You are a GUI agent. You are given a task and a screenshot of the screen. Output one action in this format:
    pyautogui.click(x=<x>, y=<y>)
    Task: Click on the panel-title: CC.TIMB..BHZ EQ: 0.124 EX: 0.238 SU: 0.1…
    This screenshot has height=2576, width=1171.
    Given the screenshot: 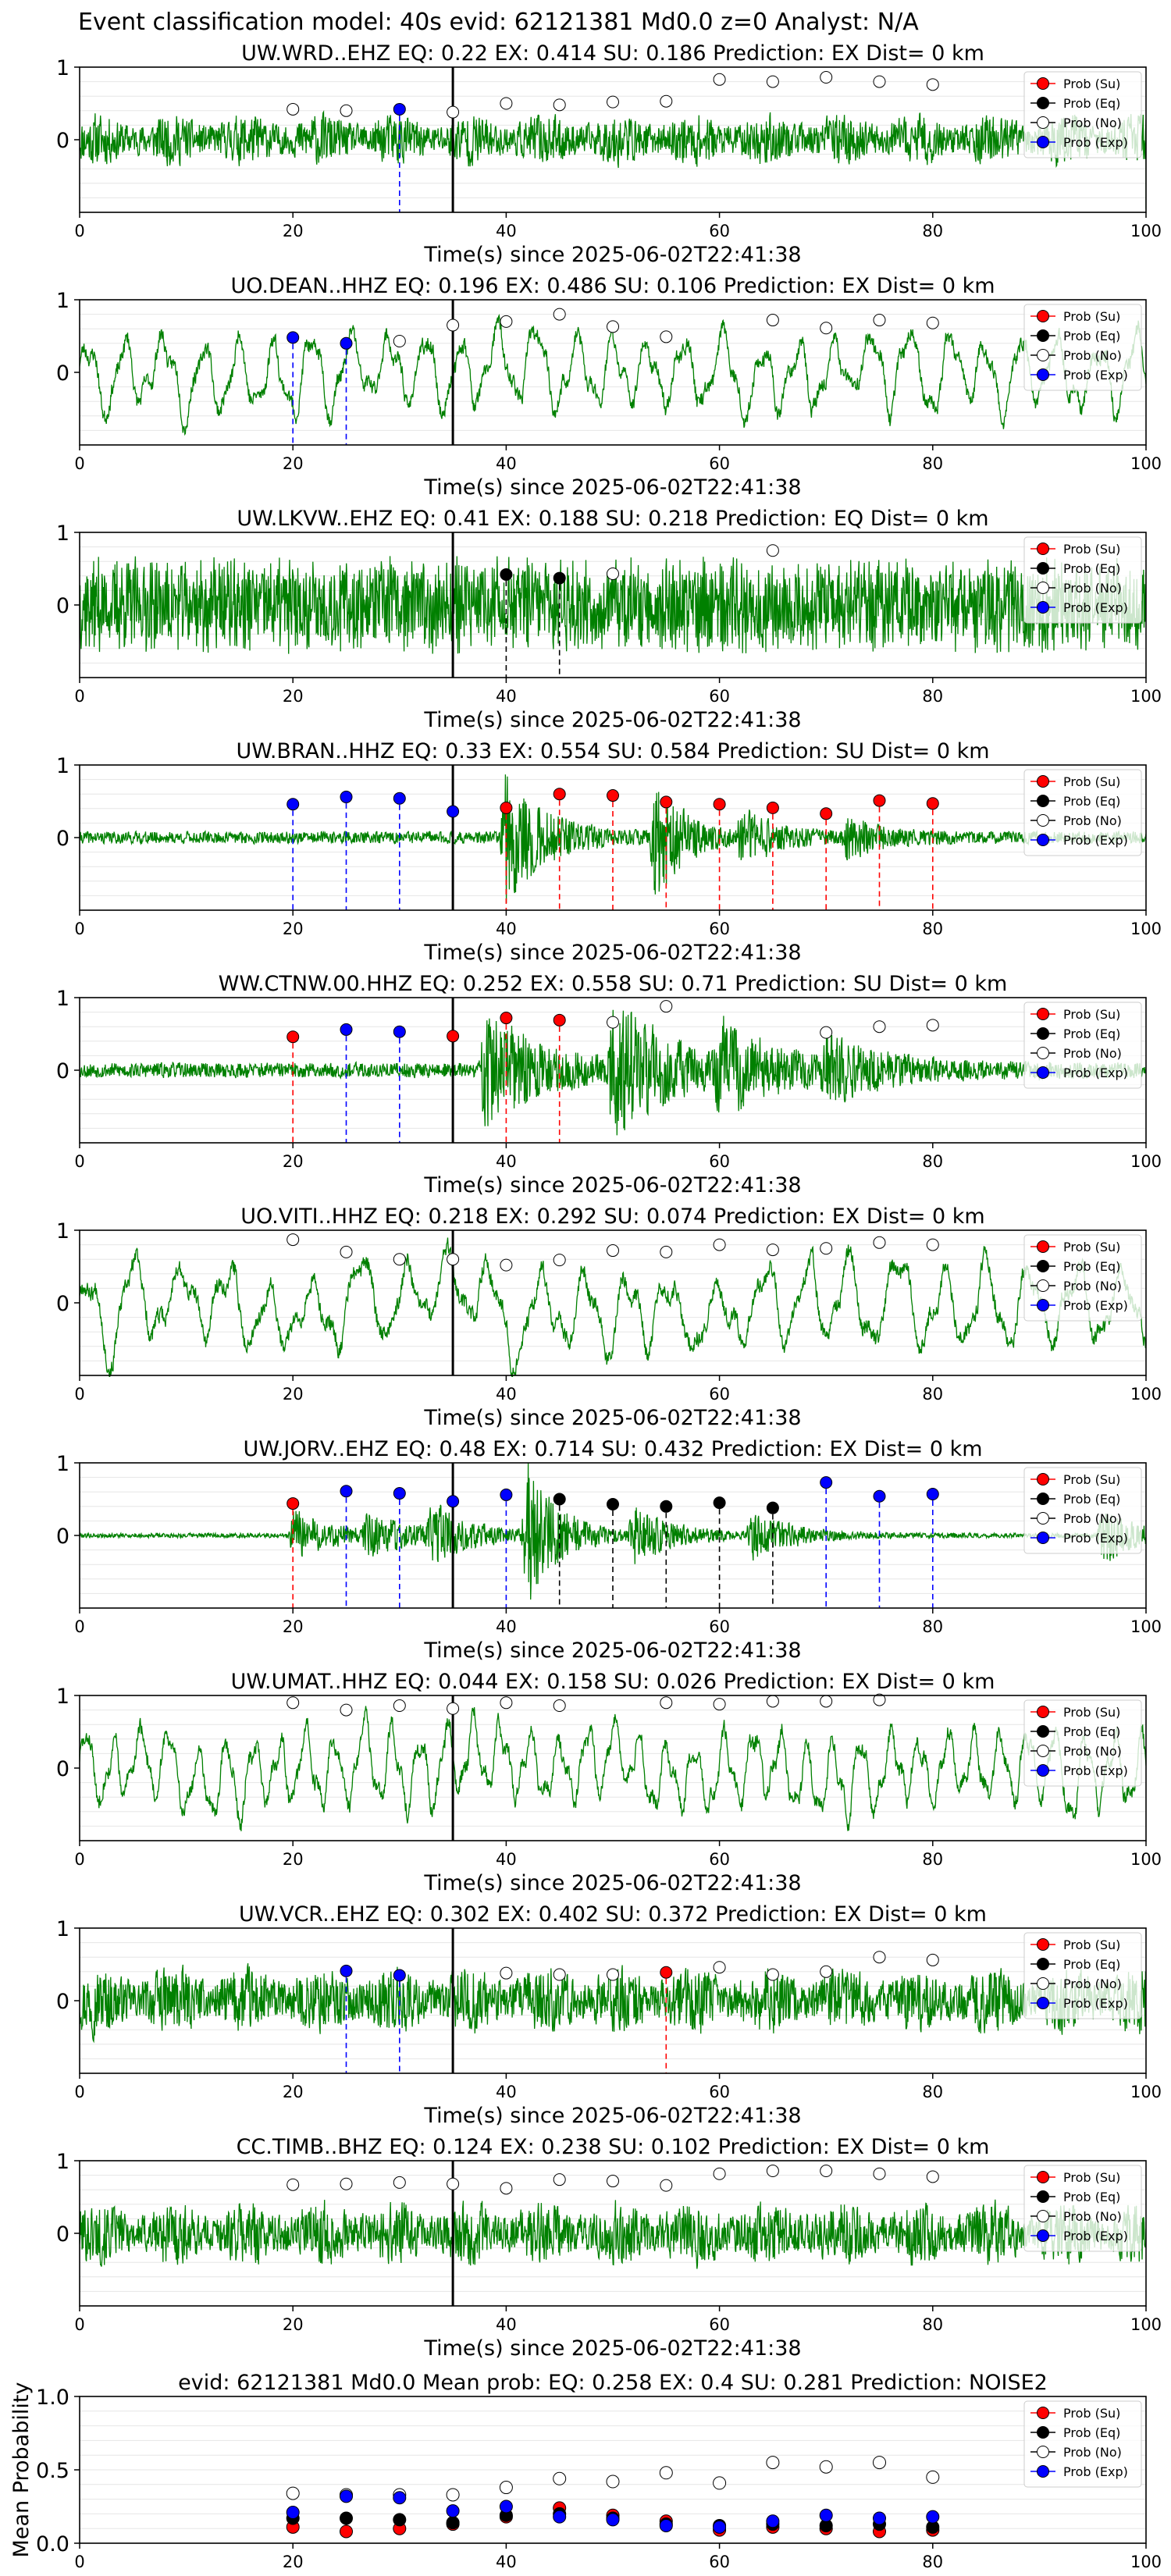 What is the action you would take?
    pyautogui.click(x=613, y=2147)
    